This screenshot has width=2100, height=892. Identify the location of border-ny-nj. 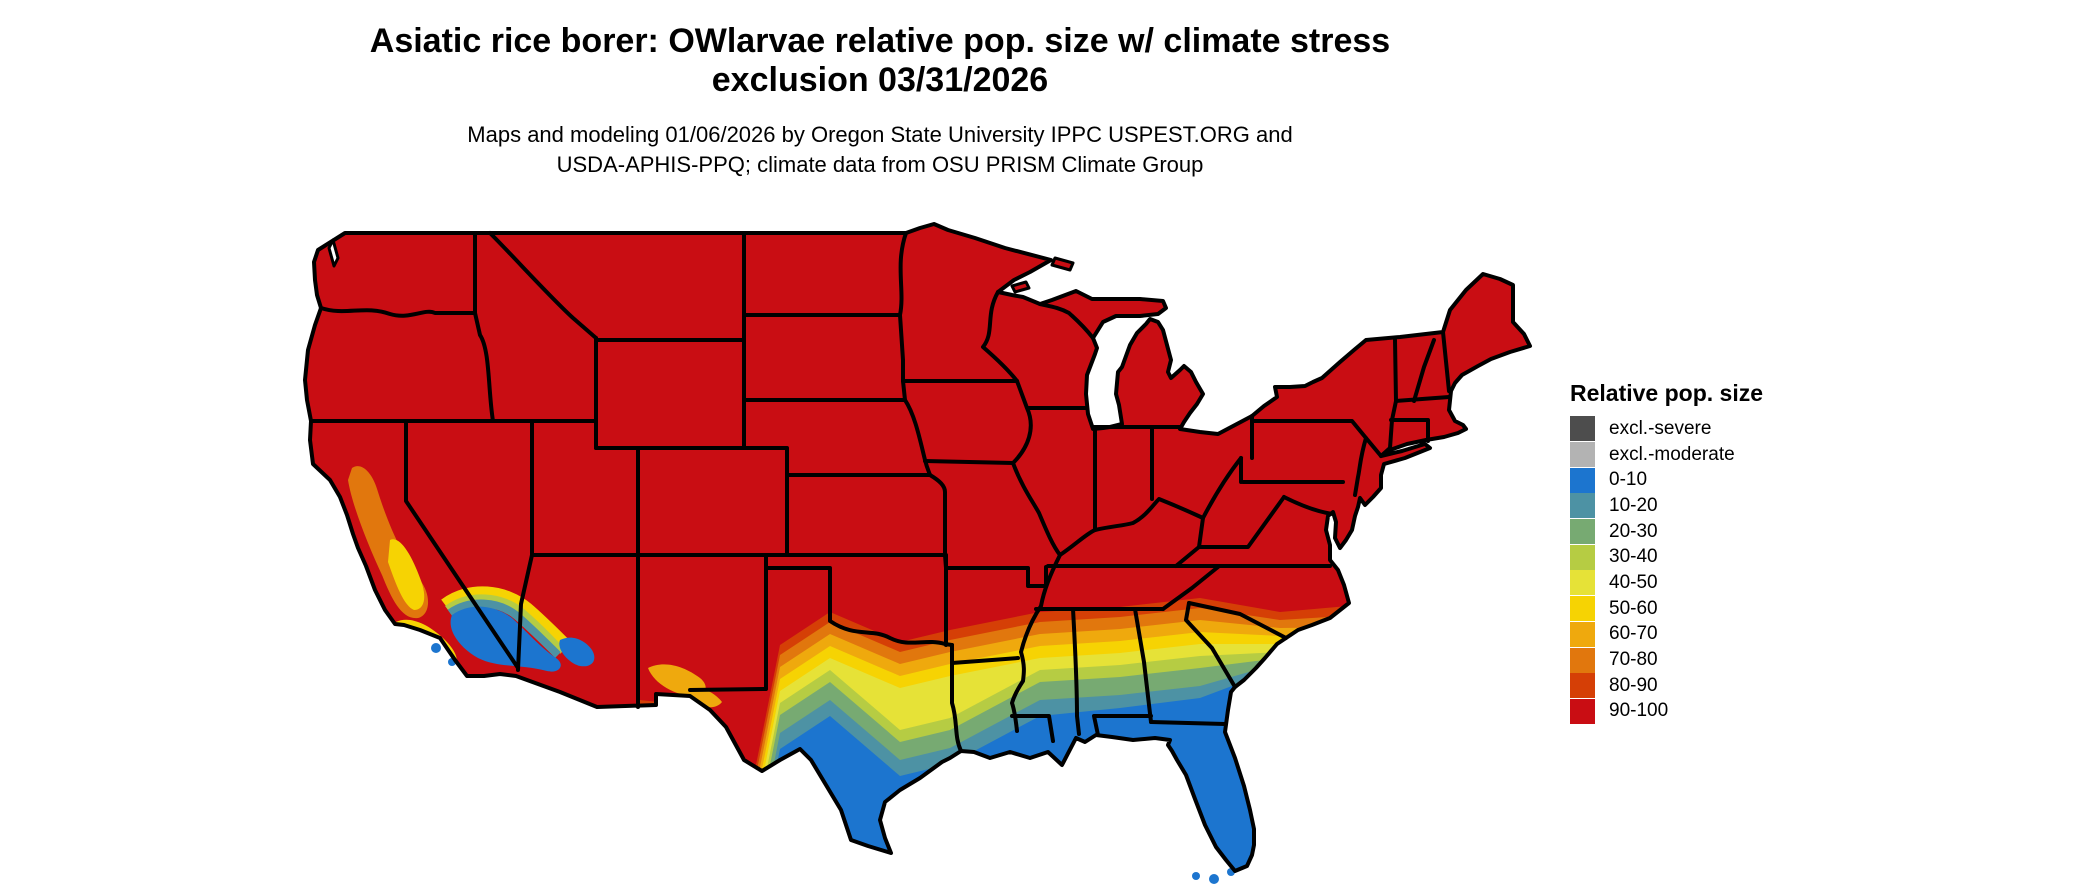
(1373, 447).